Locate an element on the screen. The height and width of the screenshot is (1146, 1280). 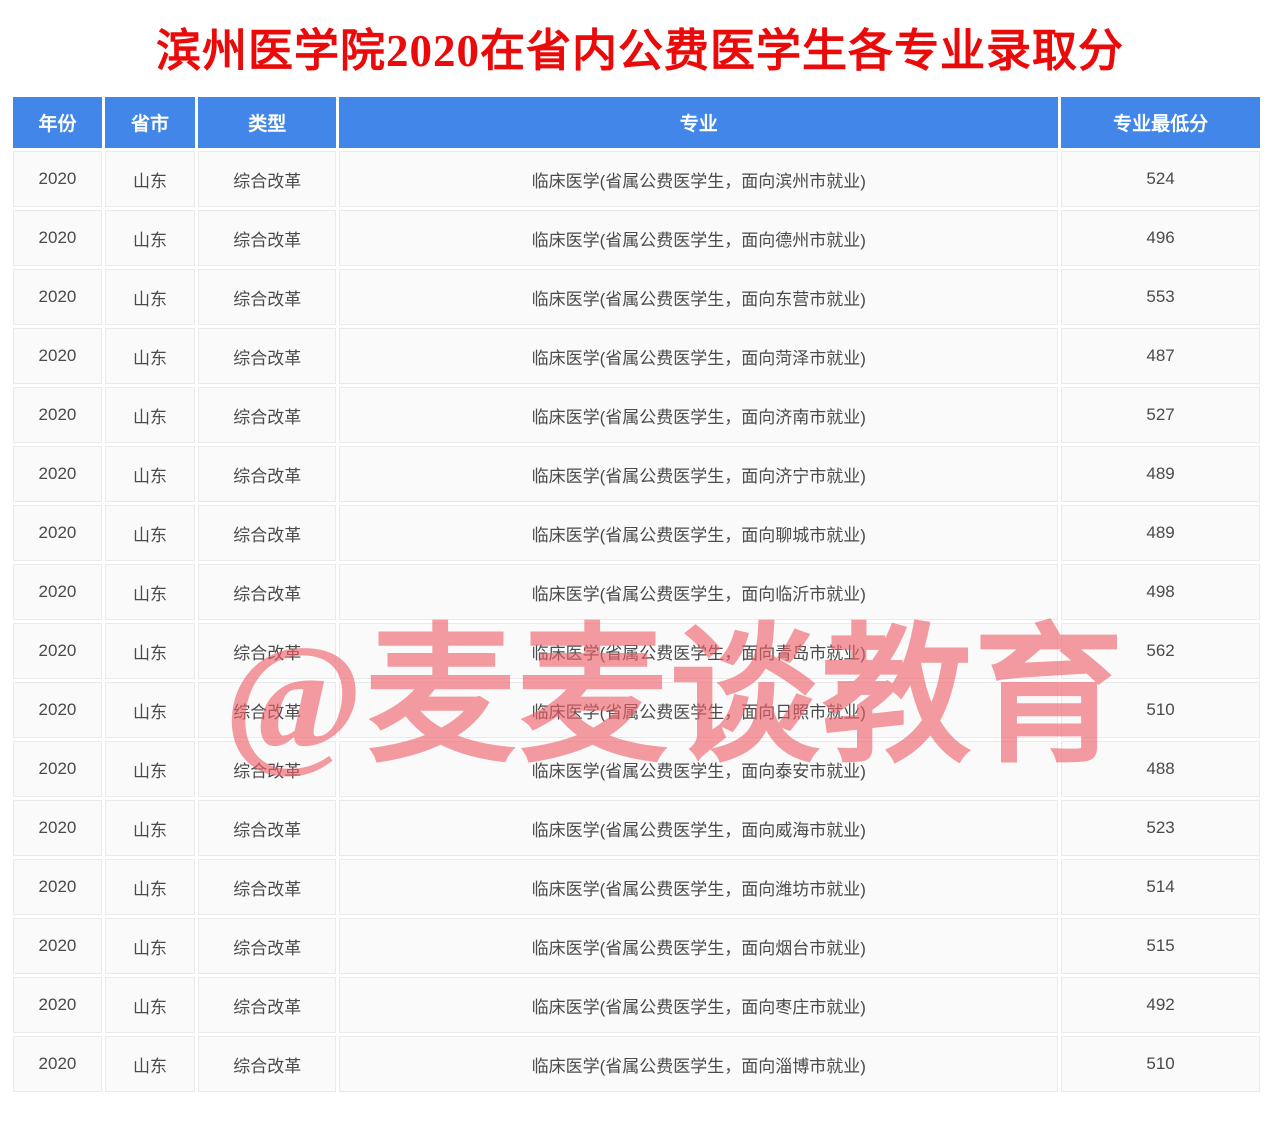
cell-major: 临床医学(省属公费医学生，面向济南市就业) is located at coordinates (699, 415).